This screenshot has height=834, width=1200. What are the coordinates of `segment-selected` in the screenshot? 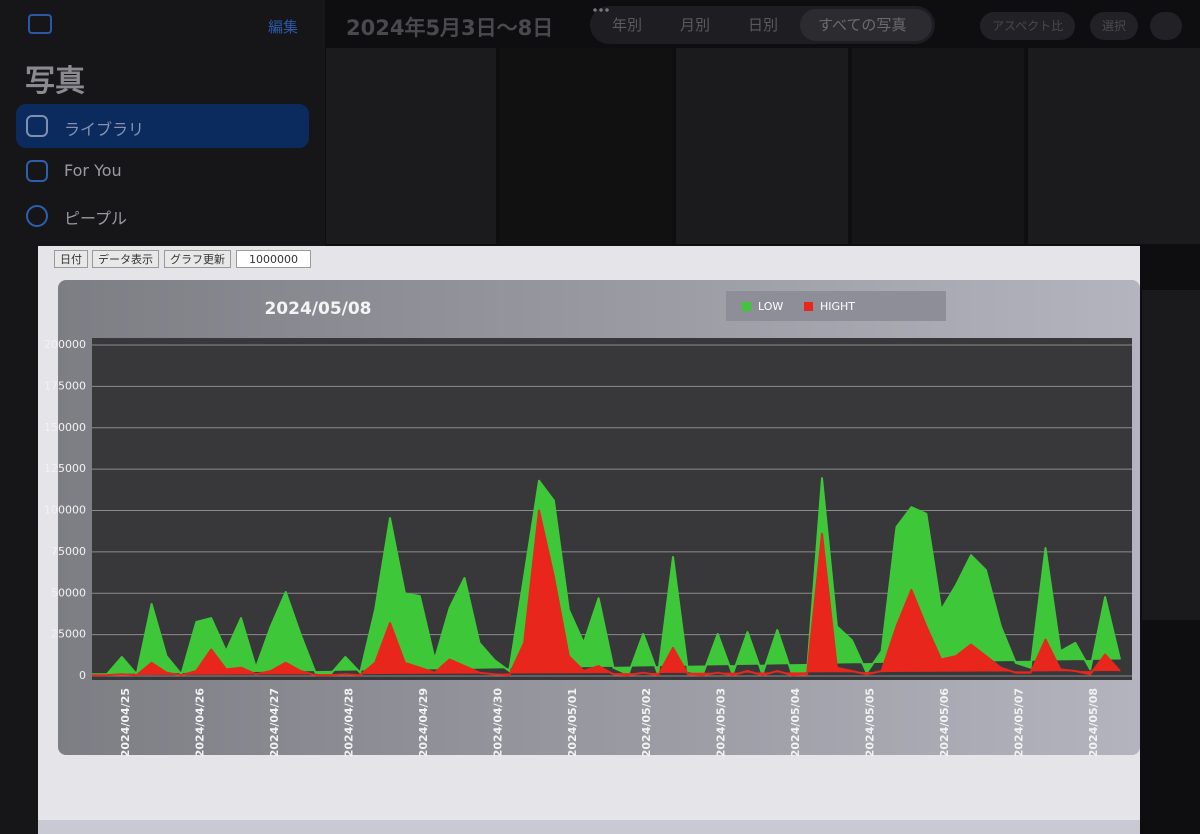 It's located at (866, 25).